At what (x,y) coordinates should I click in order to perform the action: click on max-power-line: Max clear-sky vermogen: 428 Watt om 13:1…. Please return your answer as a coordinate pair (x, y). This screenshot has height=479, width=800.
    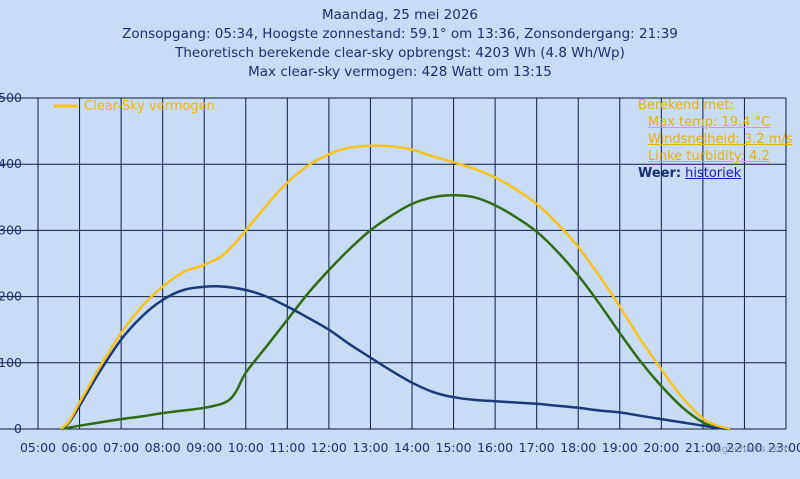
    Looking at the image, I should click on (400, 72).